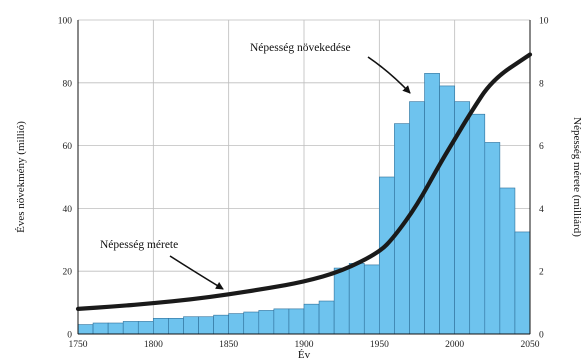 Image resolution: width=581 pixels, height=362 pixels. What do you see at coordinates (139, 245) in the screenshot?
I see `annotation-size: Népesség mérete` at bounding box center [139, 245].